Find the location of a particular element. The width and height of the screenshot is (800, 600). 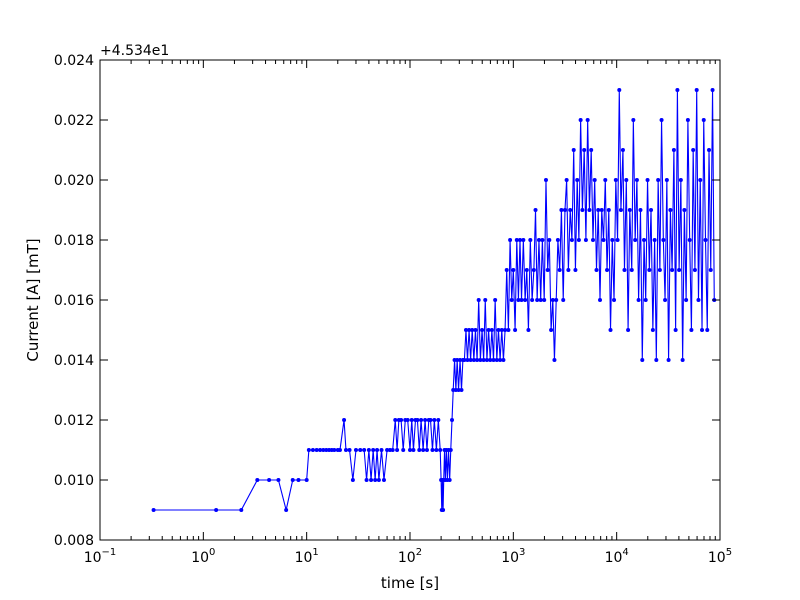

y-offset-text: +4.534e1 is located at coordinates (134, 51).